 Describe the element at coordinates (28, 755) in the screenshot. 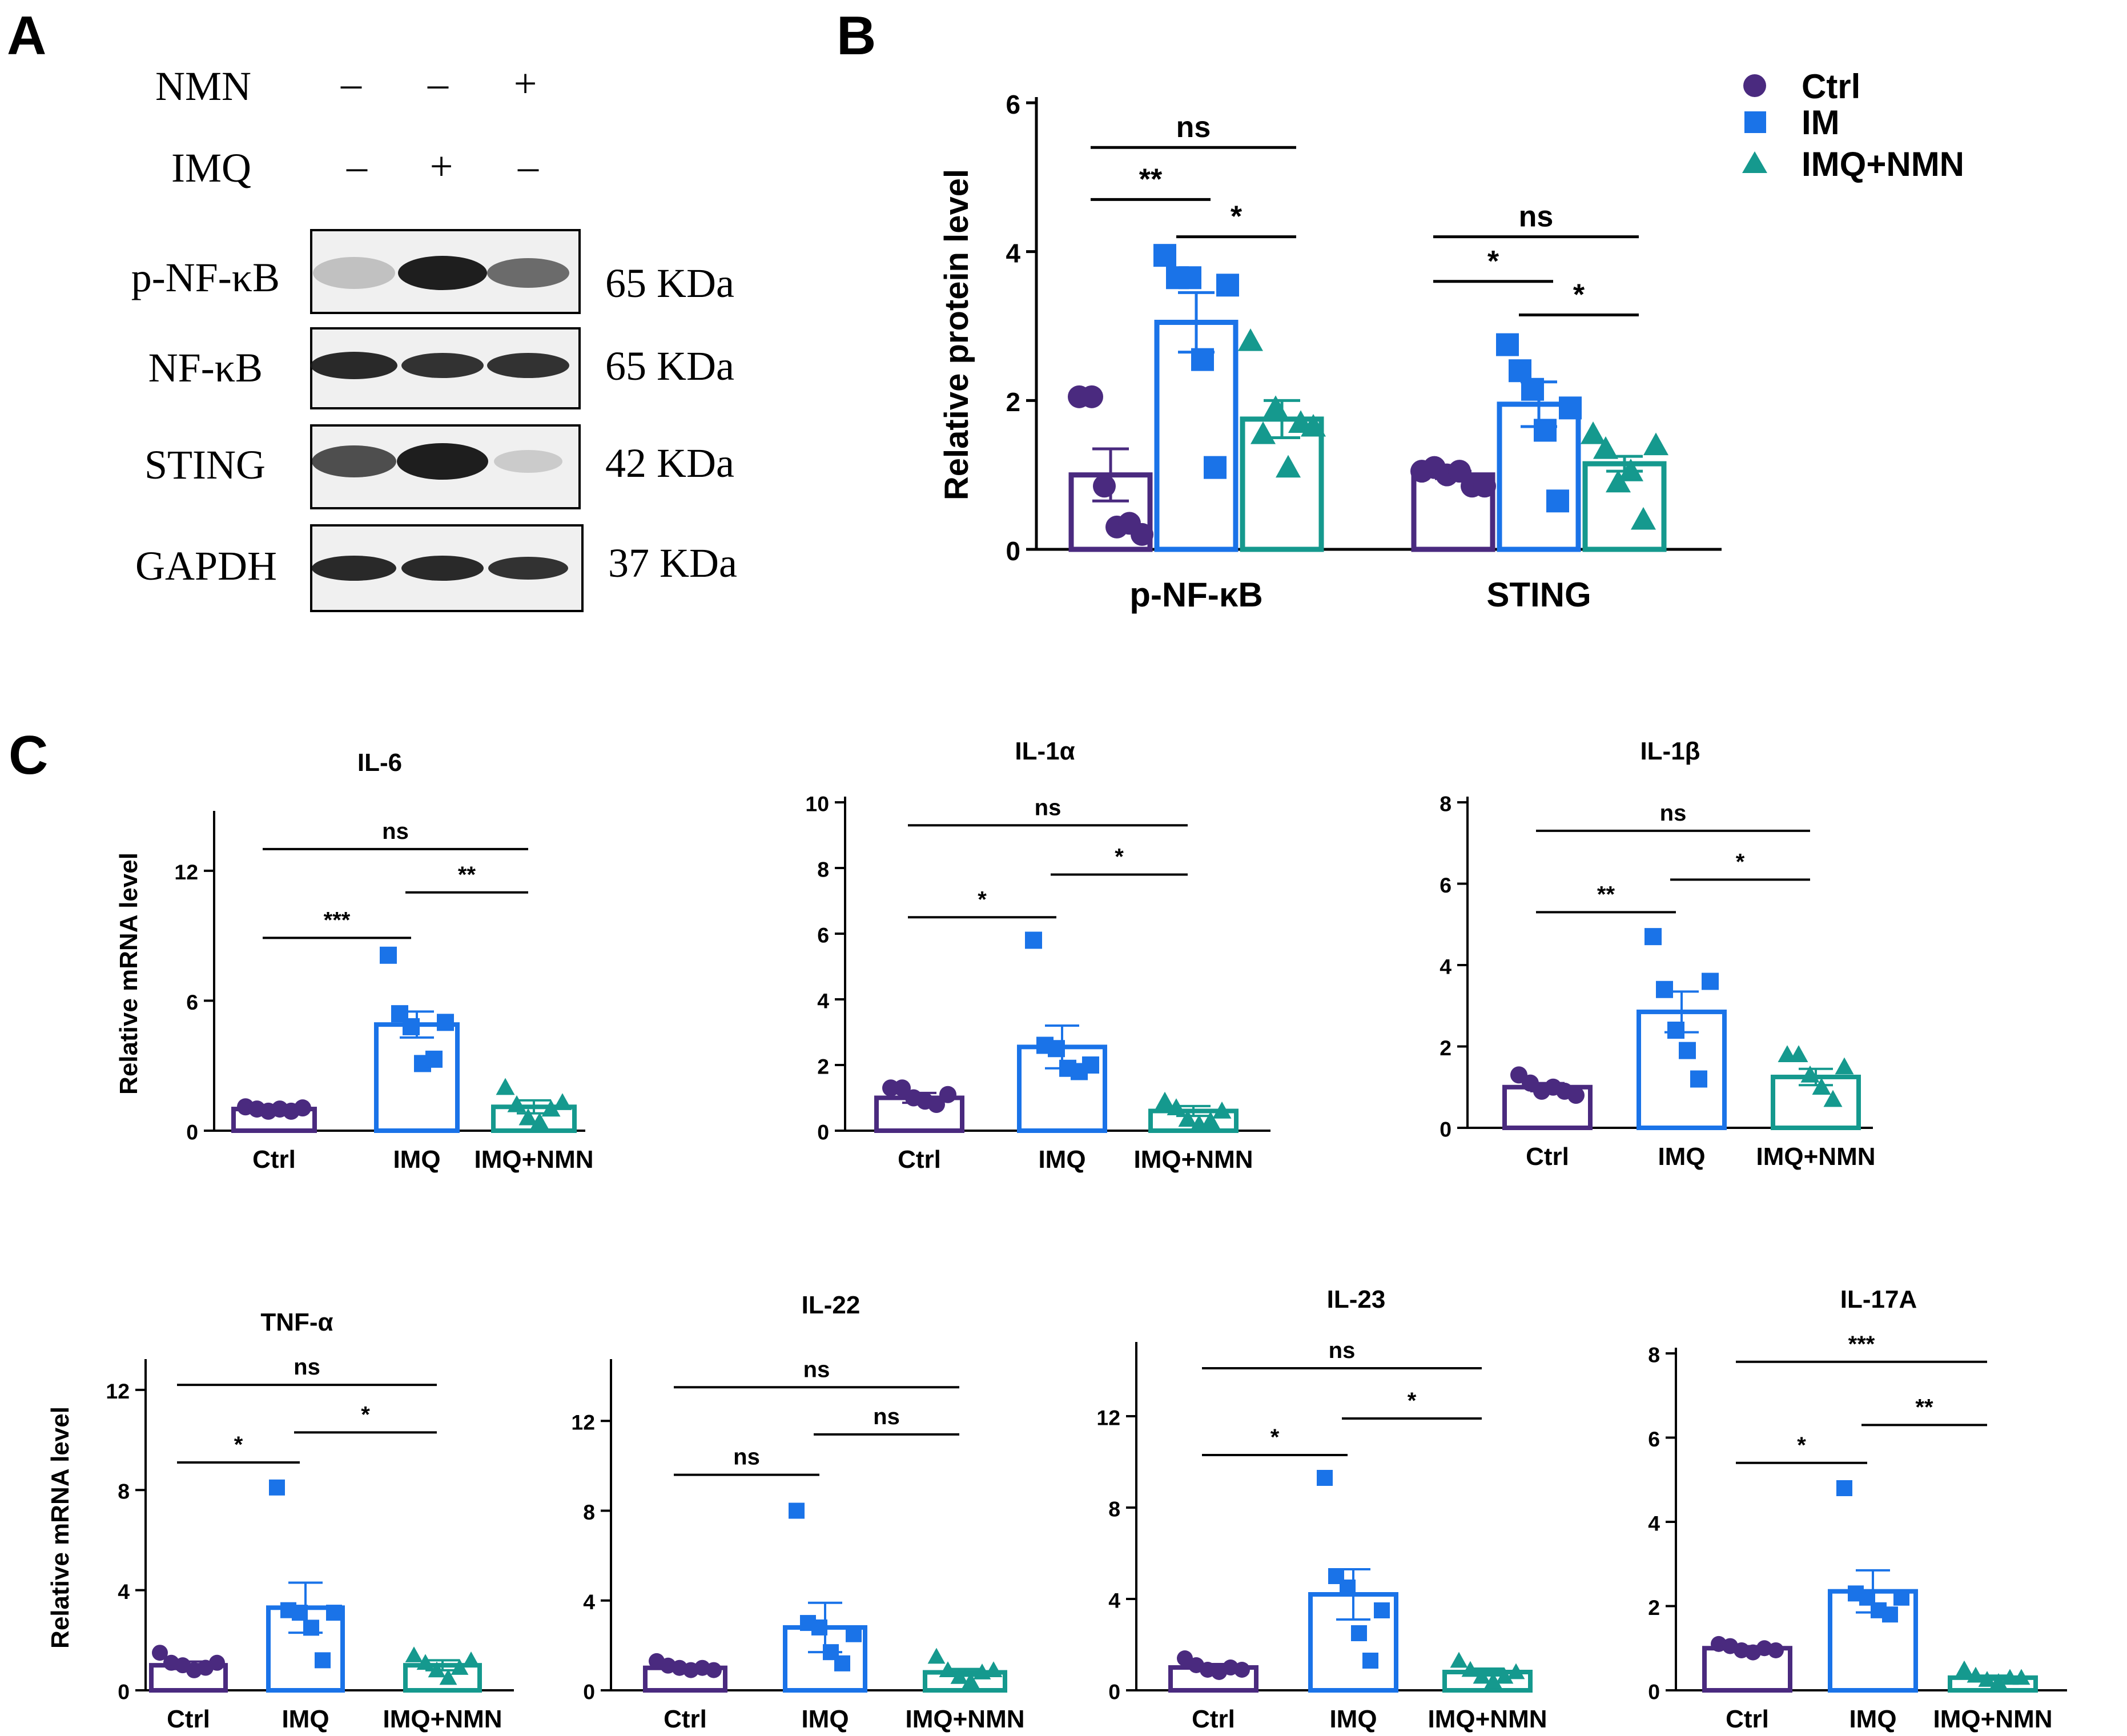

I see `panel-label-c: C` at that location.